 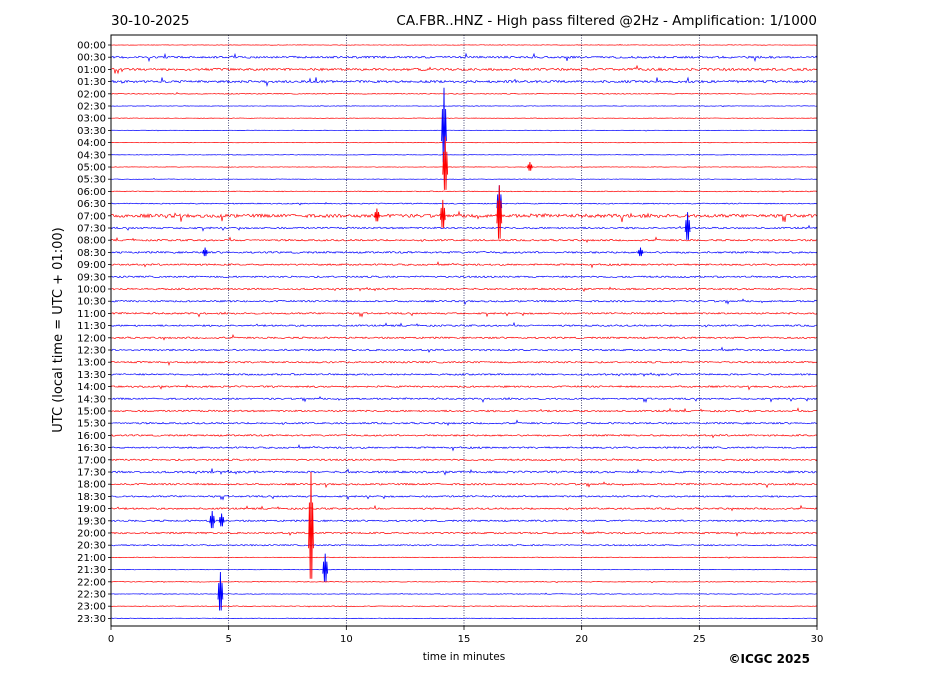 What do you see at coordinates (91, 436) in the screenshot?
I see `row-time-label: 16:00` at bounding box center [91, 436].